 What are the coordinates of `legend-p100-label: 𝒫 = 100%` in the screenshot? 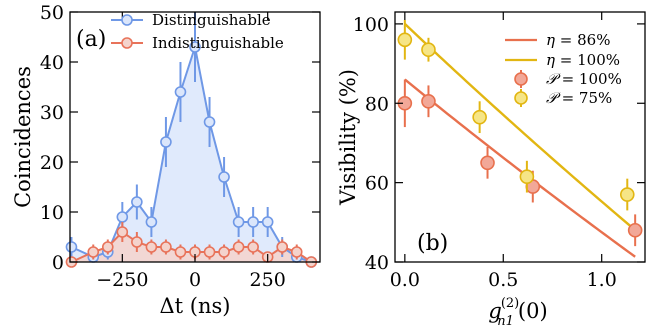 It's located at (584, 79).